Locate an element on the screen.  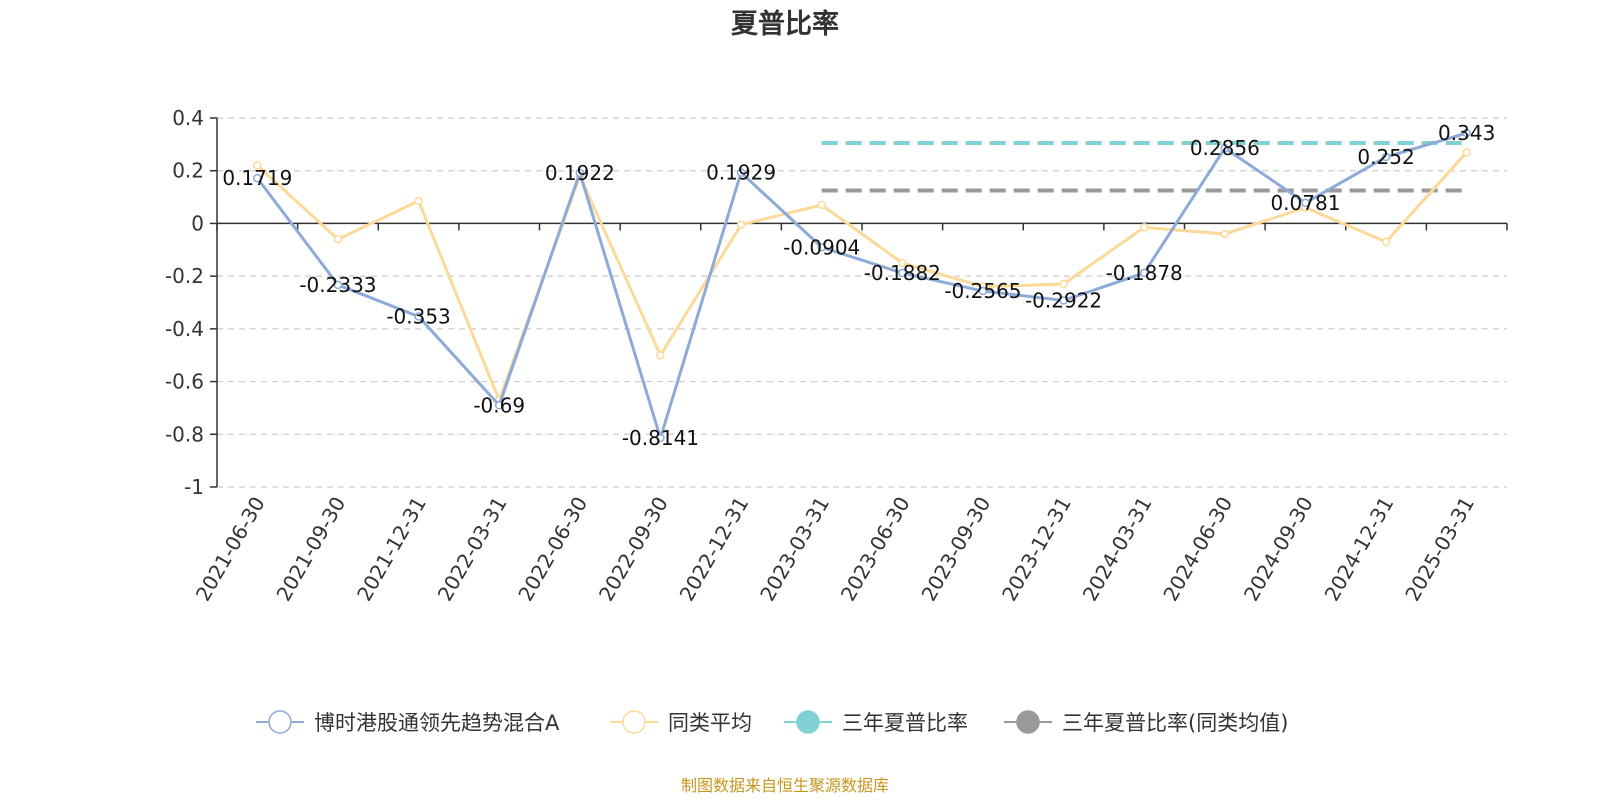
data-label: 0.2856 is located at coordinates (1225, 148).